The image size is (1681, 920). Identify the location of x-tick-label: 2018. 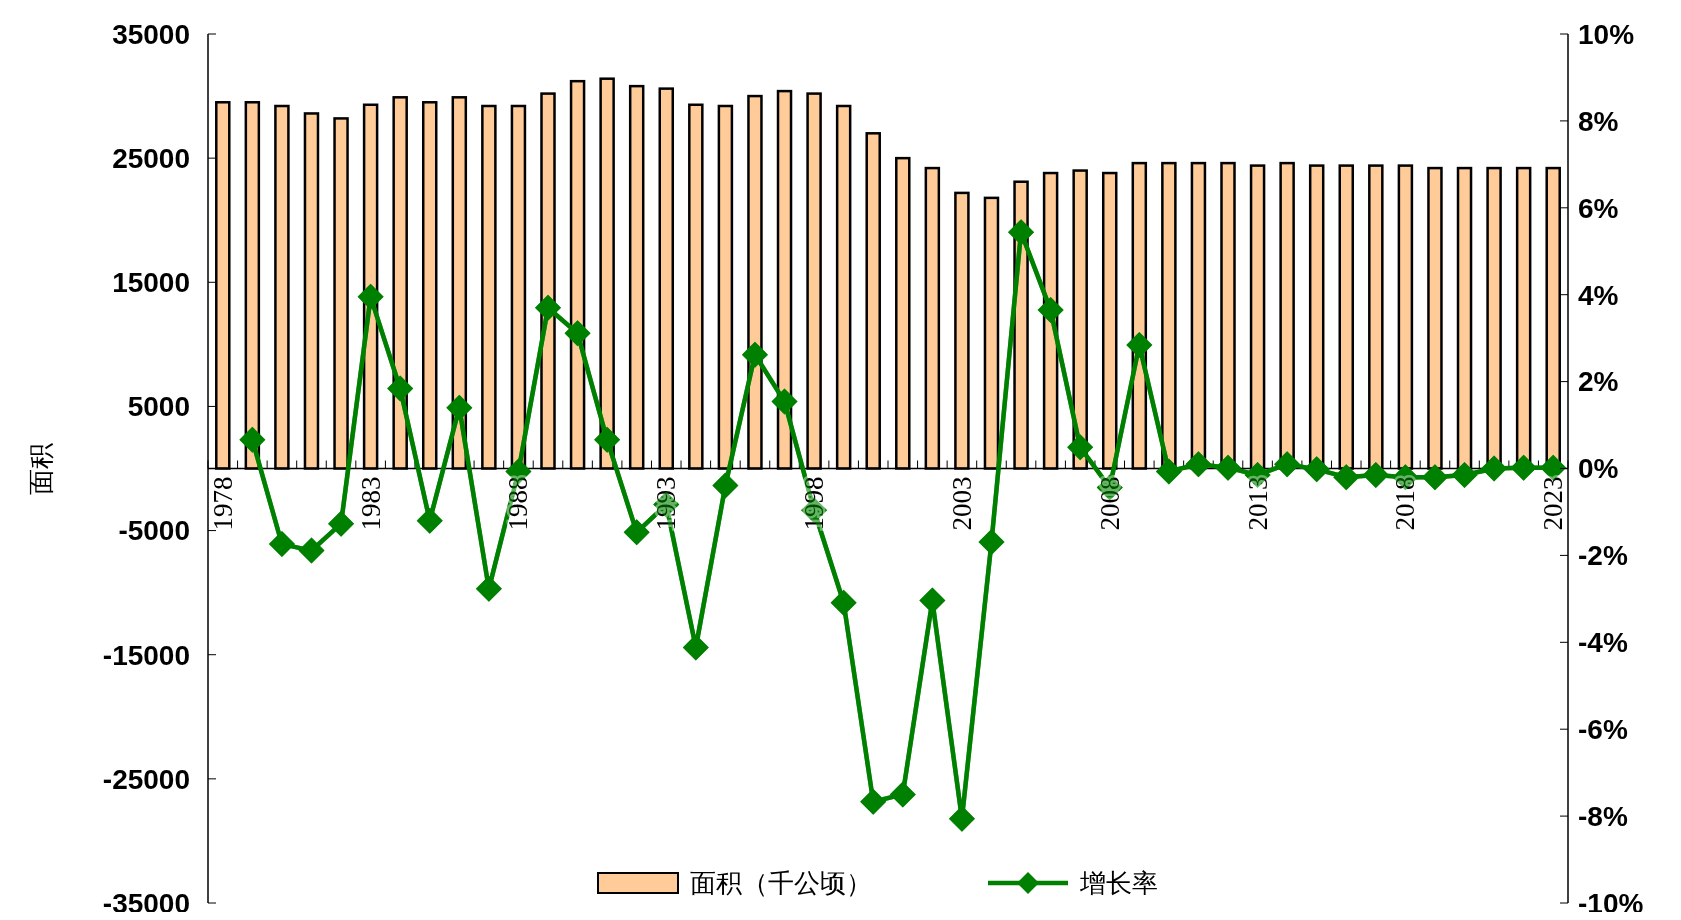
(1405, 503).